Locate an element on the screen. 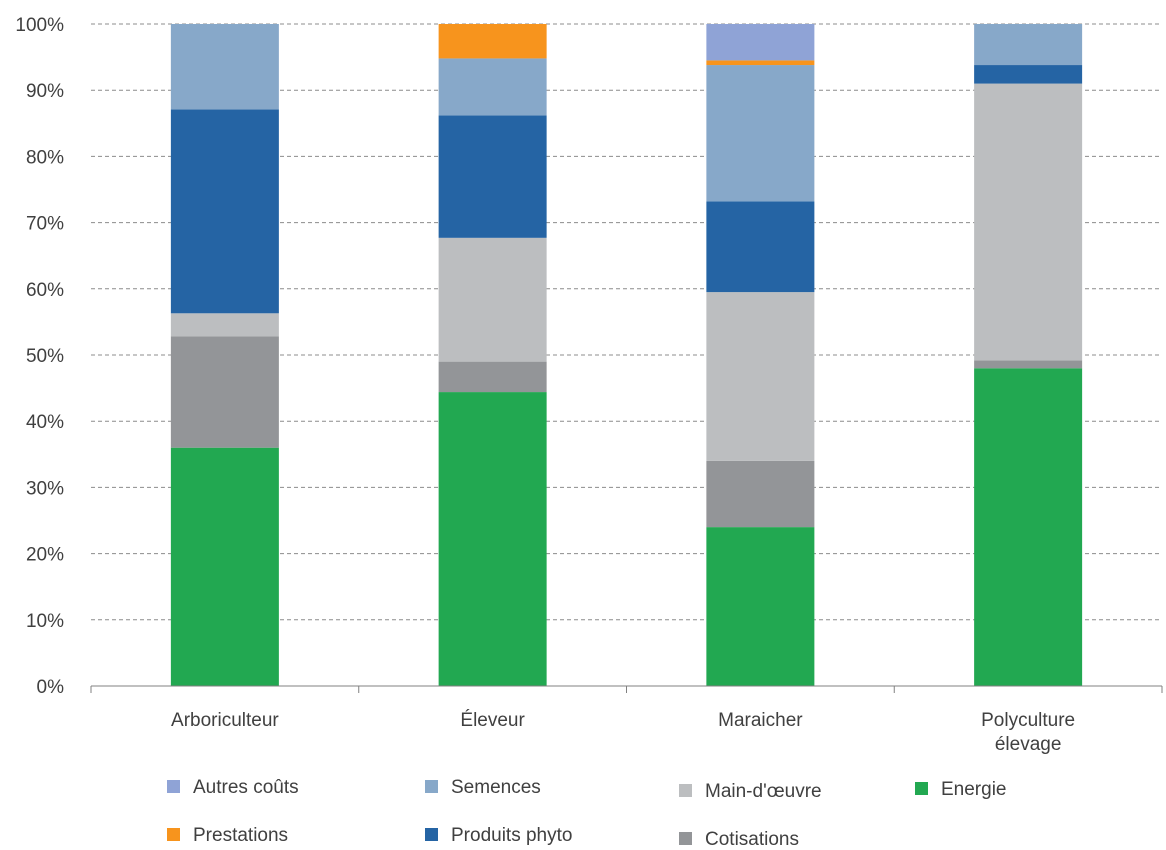 The width and height of the screenshot is (1166, 850). y-tick-label: 80% is located at coordinates (45, 157).